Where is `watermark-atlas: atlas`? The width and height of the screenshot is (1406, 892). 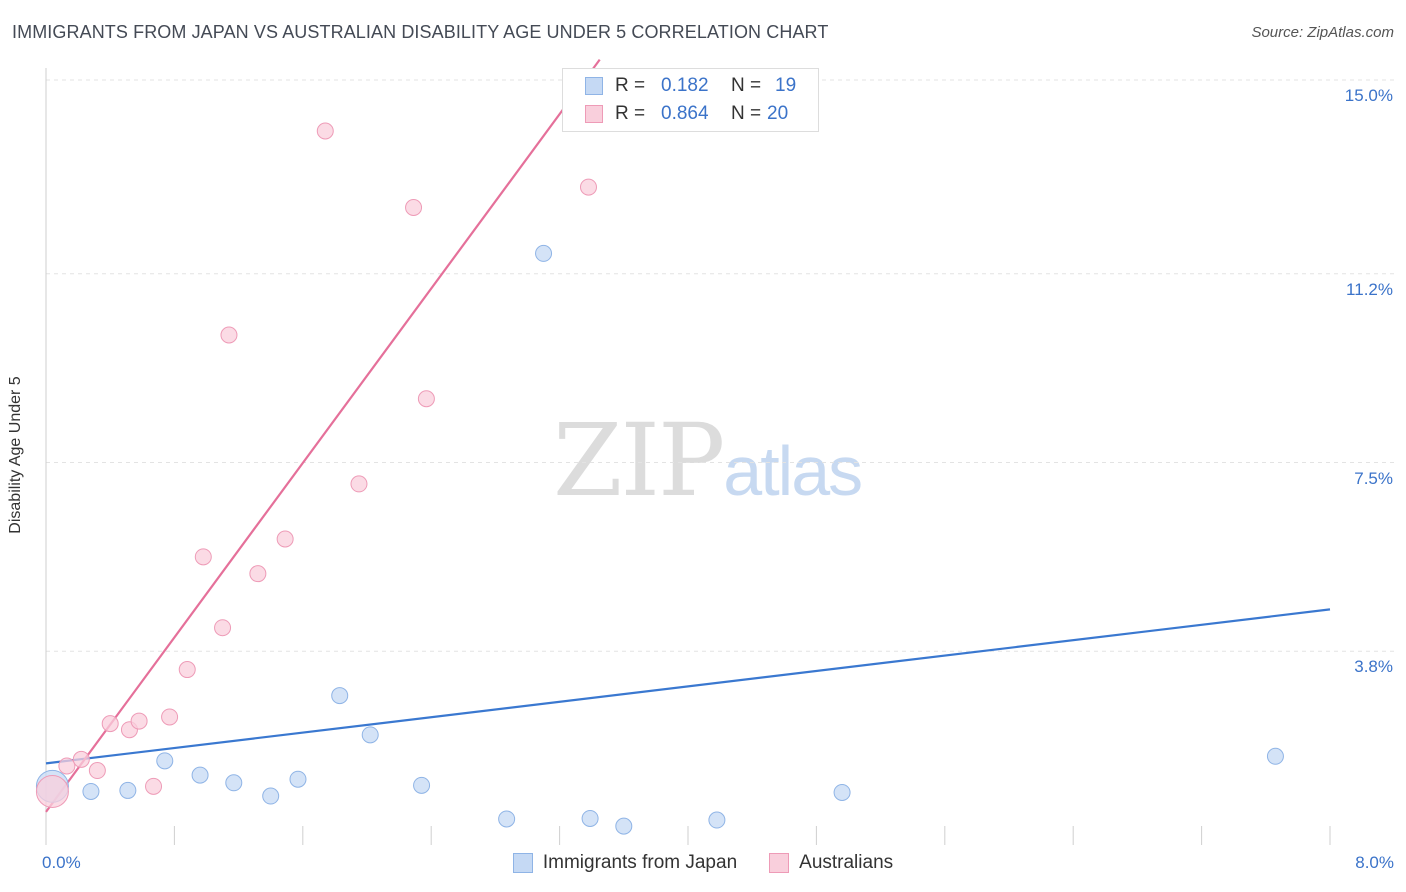
watermark-atlas: atlas is located at coordinates (793, 471).